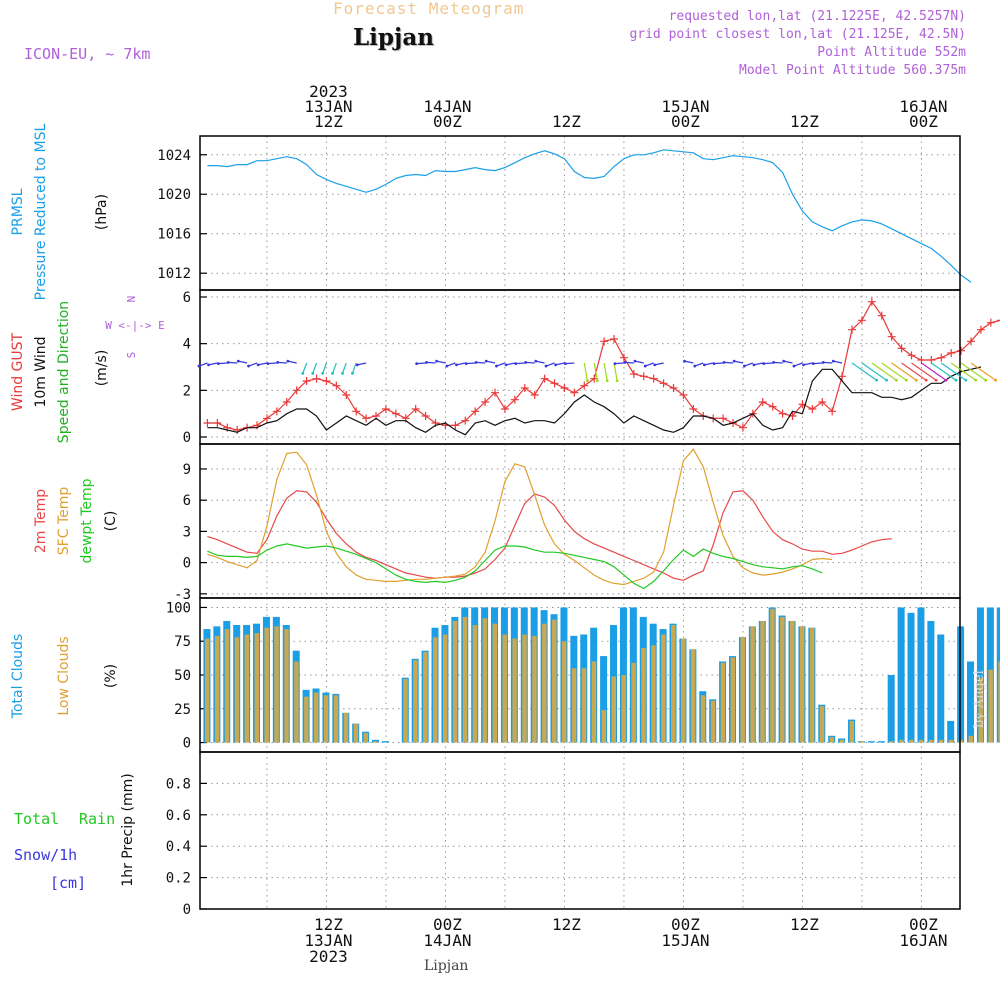  I want to click on banner-title: Forecast Meteogram, so click(429, 9).